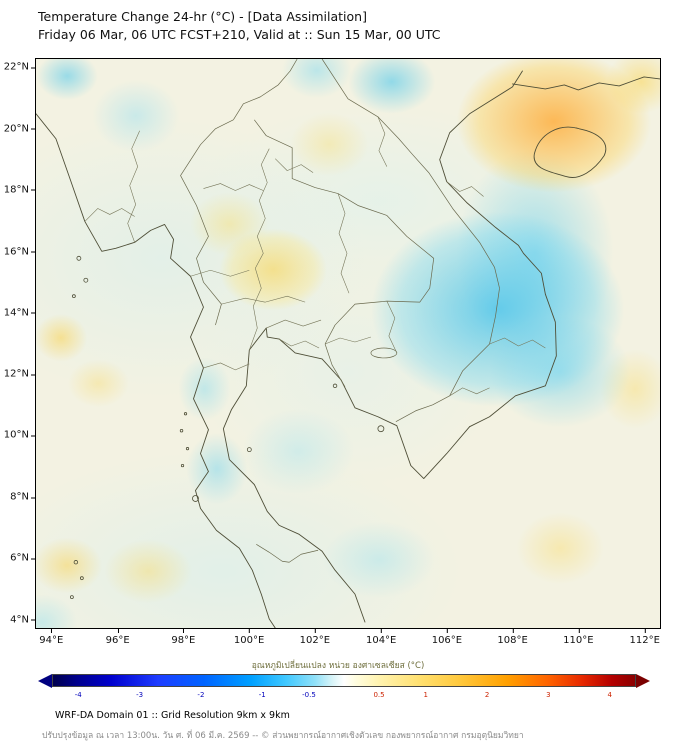 The height and width of the screenshot is (756, 676). Describe the element at coordinates (309, 695) in the screenshot. I see `colorbar-tick: -0.5` at that location.